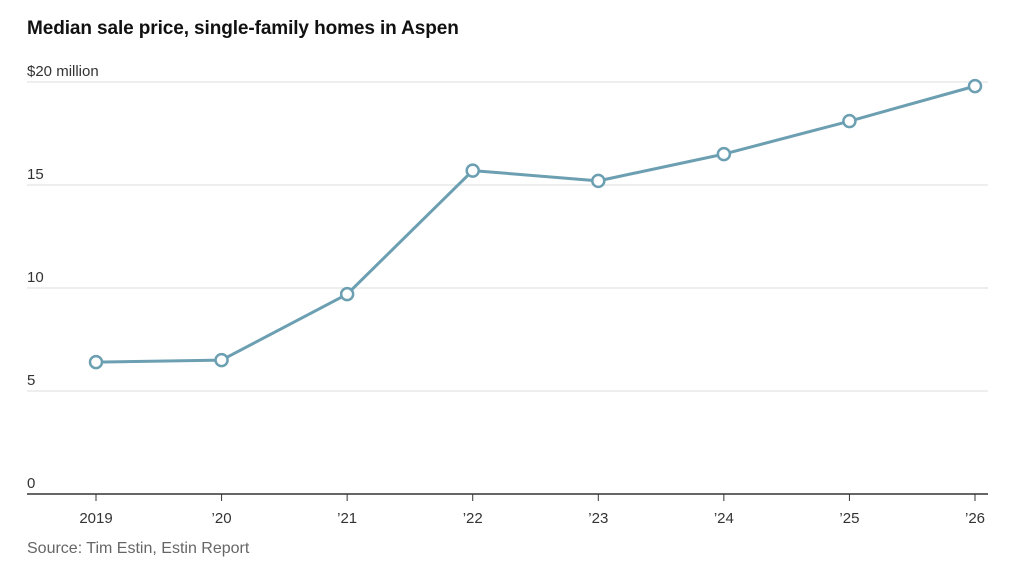 This screenshot has width=1024, height=569. I want to click on x-tick-label: ’24, so click(724, 518).